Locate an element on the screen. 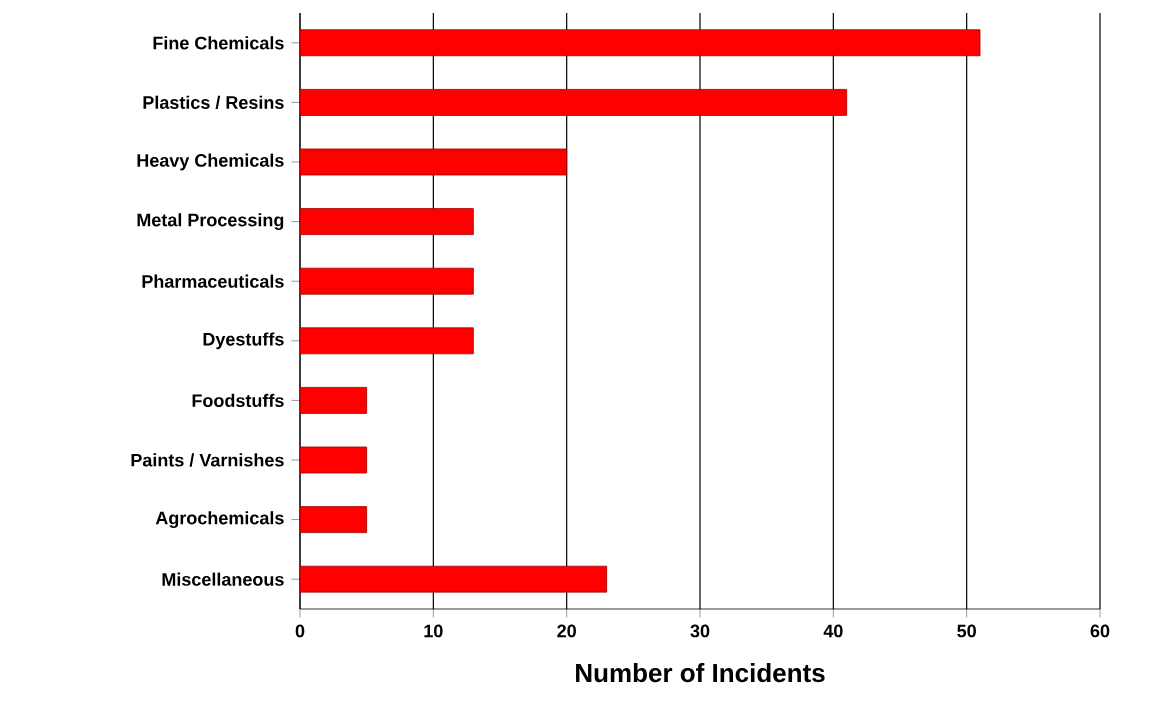  x-tick-label: 20 is located at coordinates (566, 631).